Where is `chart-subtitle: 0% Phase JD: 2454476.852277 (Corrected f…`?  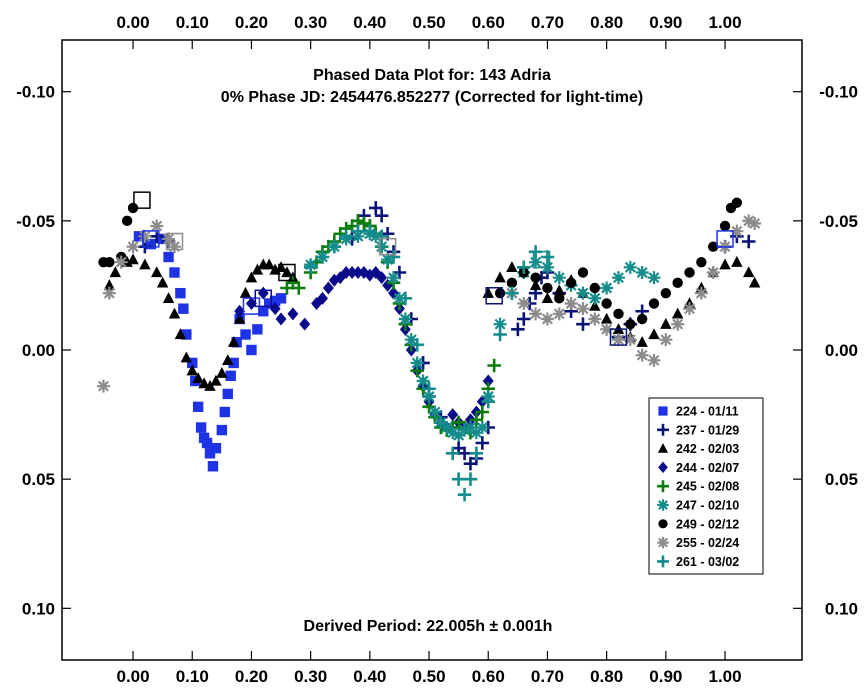 chart-subtitle: 0% Phase JD: 2454476.852277 (Corrected f… is located at coordinates (432, 97).